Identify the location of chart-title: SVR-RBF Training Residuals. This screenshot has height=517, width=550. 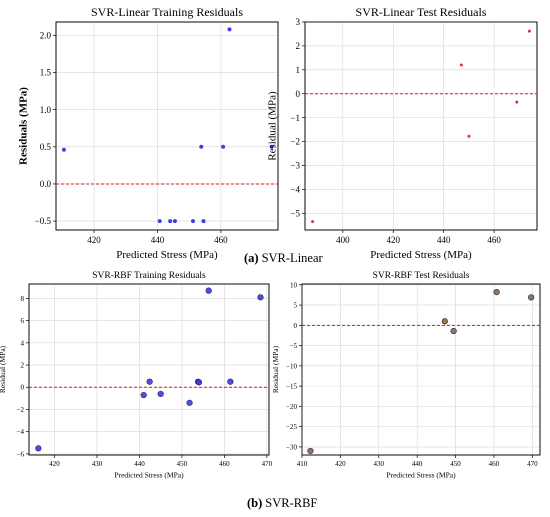
(149, 276).